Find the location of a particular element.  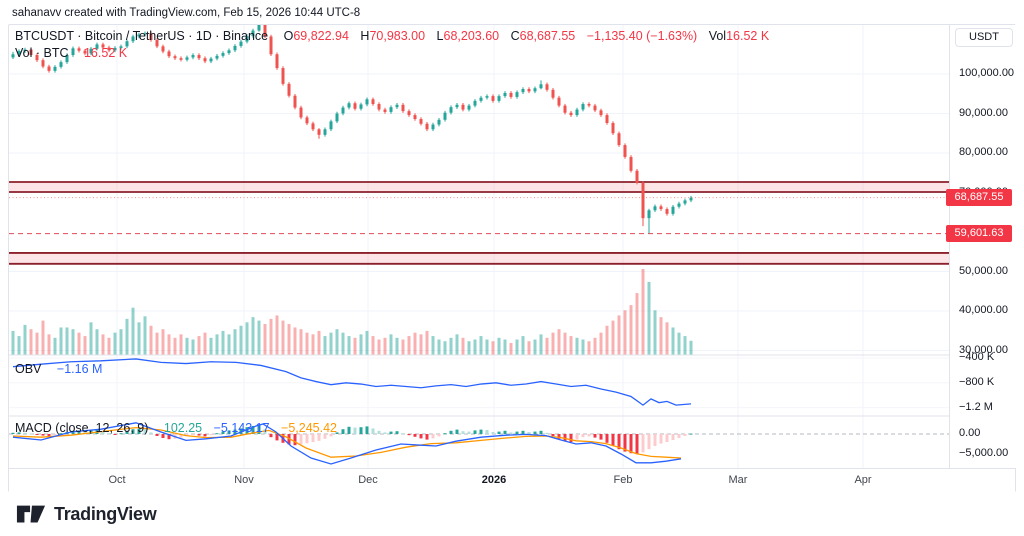

macd-line-value: −5,143.17 is located at coordinates (241, 428).